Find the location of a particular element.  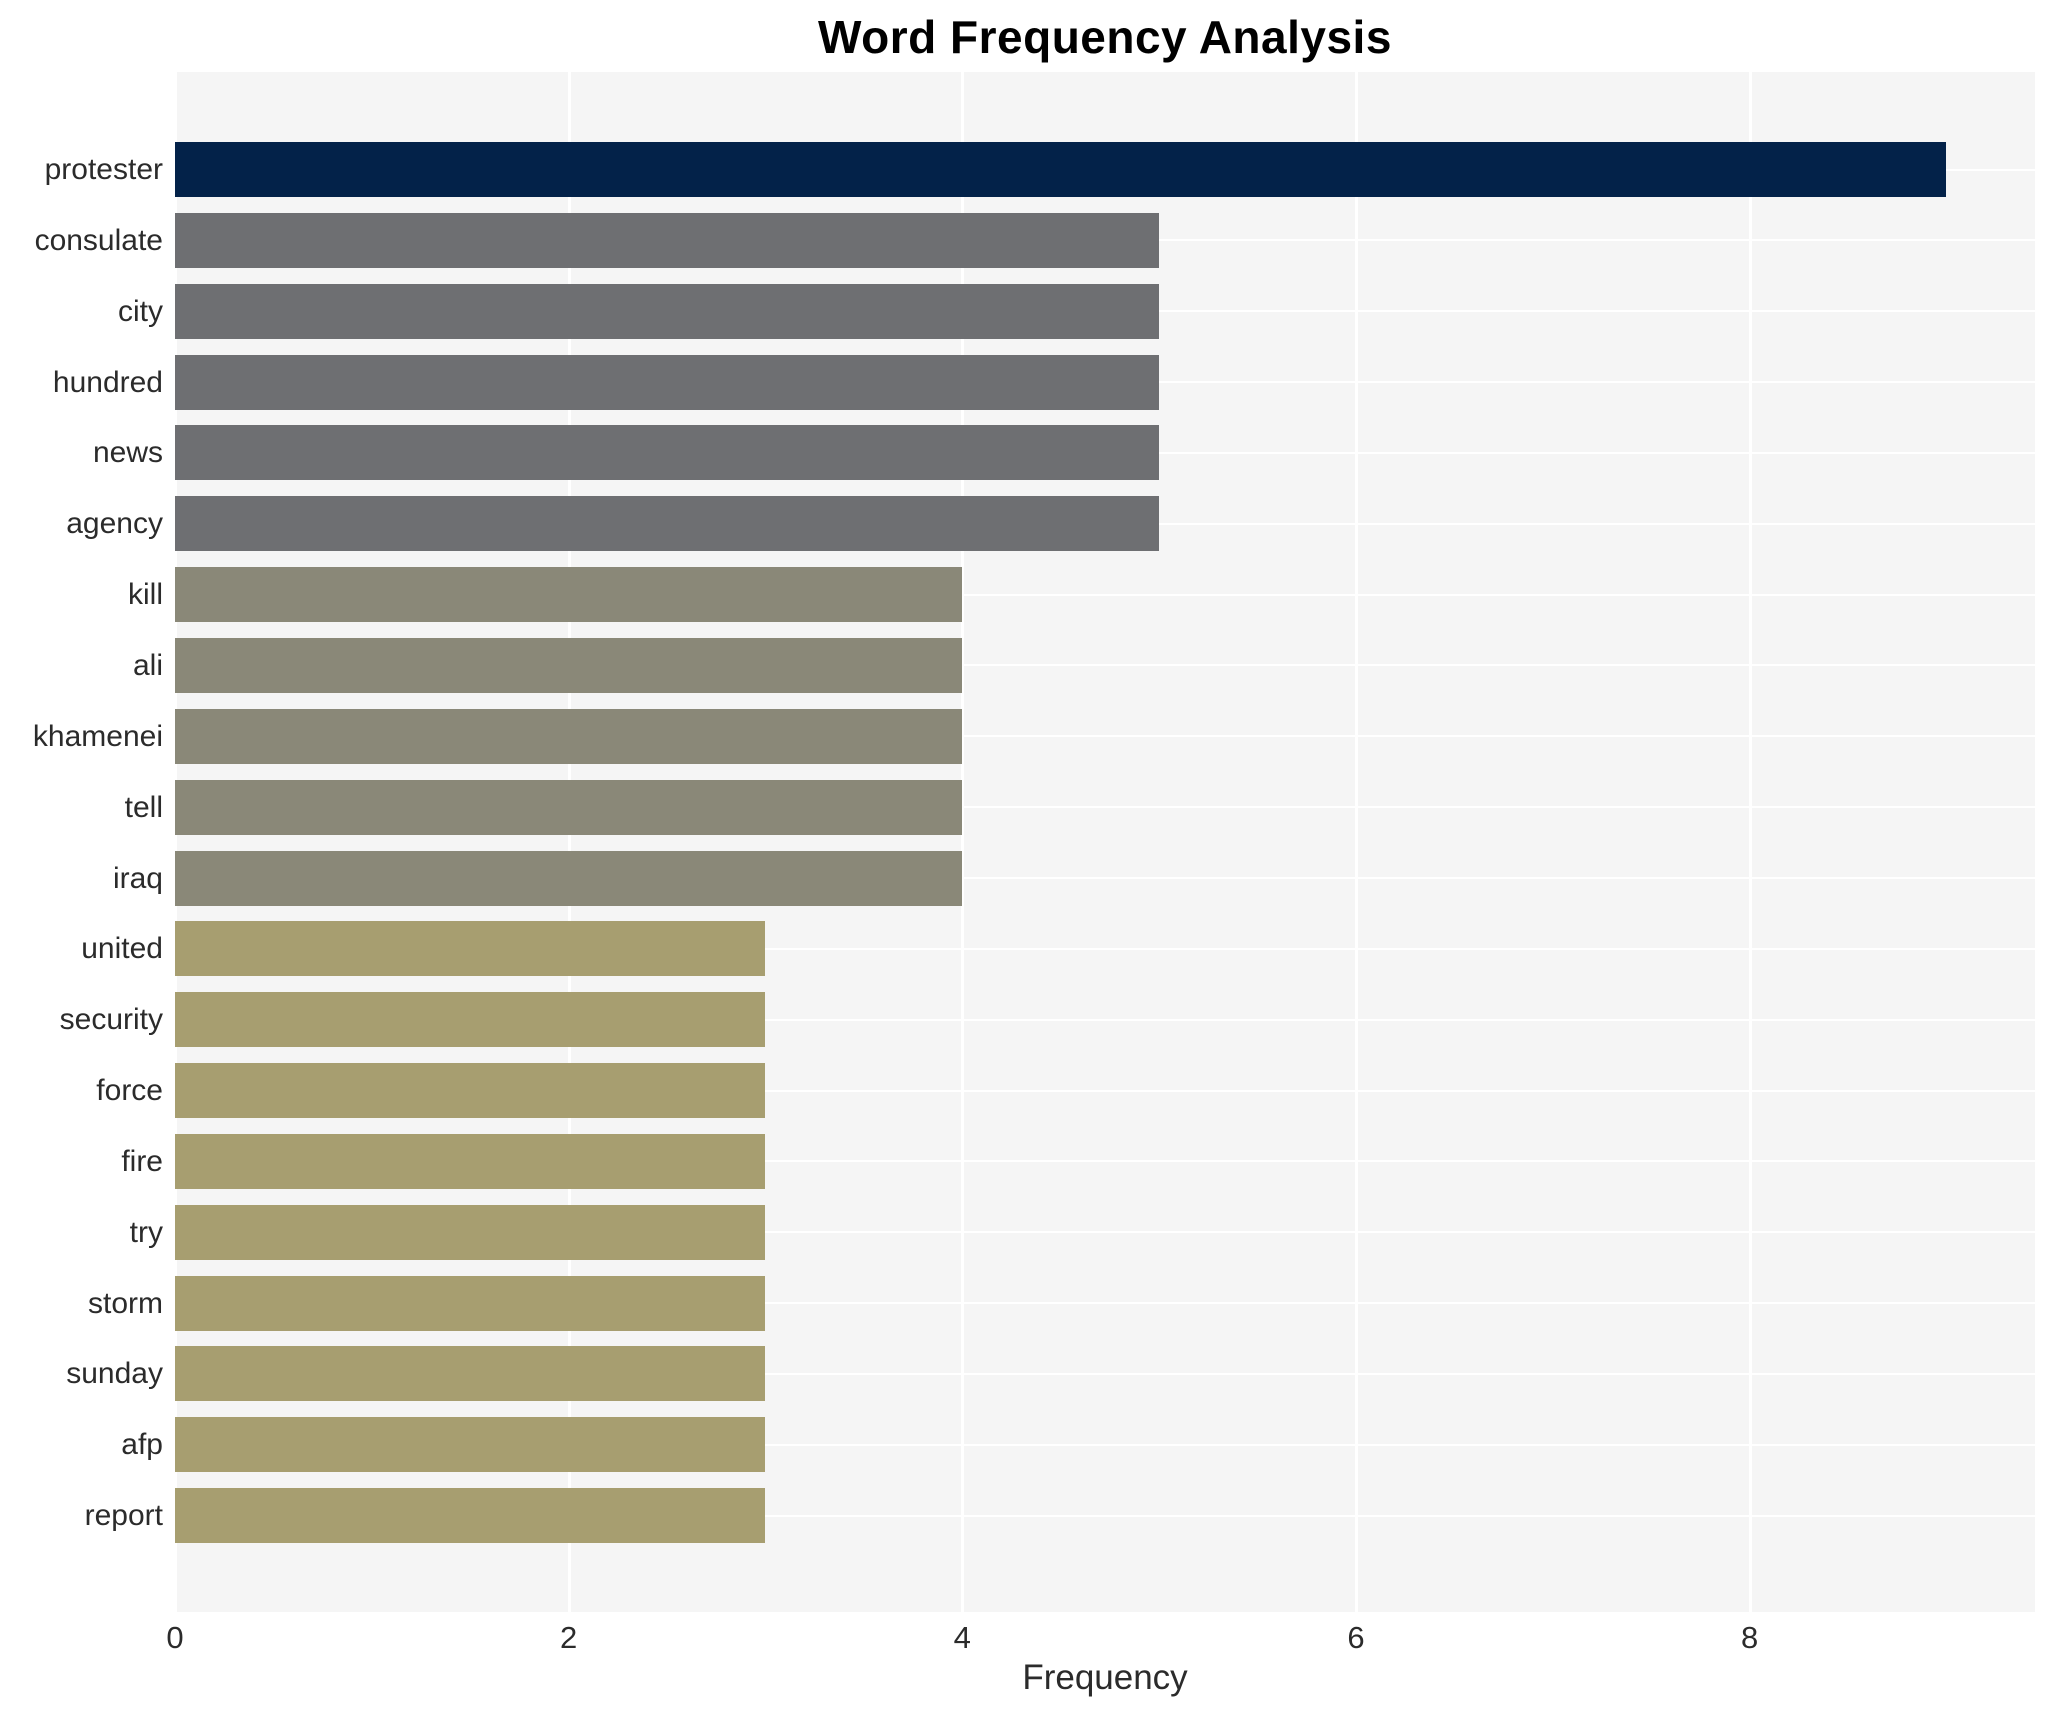

bar-force is located at coordinates (470, 1091).